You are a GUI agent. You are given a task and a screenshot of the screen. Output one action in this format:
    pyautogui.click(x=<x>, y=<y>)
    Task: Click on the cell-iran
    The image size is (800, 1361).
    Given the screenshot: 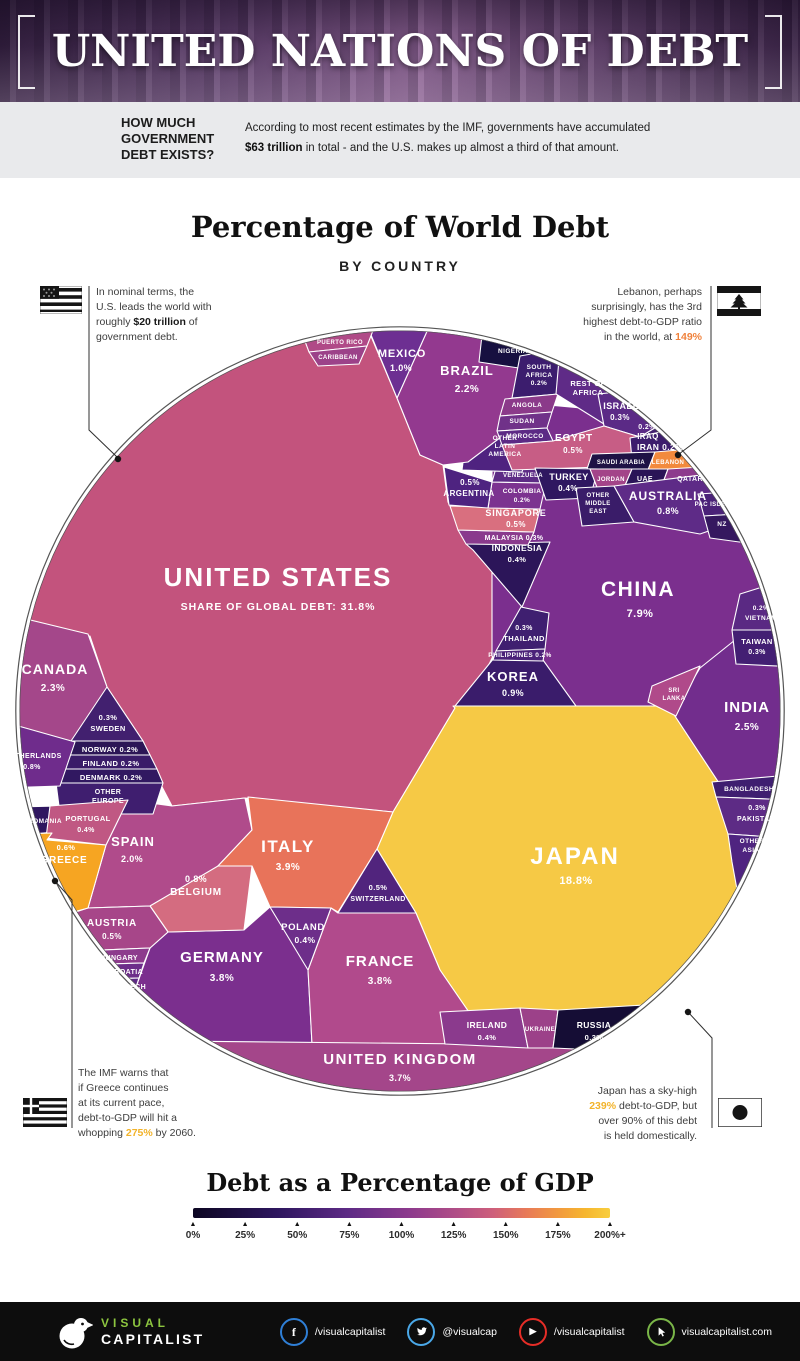 What is the action you would take?
    pyautogui.click(x=681, y=443)
    